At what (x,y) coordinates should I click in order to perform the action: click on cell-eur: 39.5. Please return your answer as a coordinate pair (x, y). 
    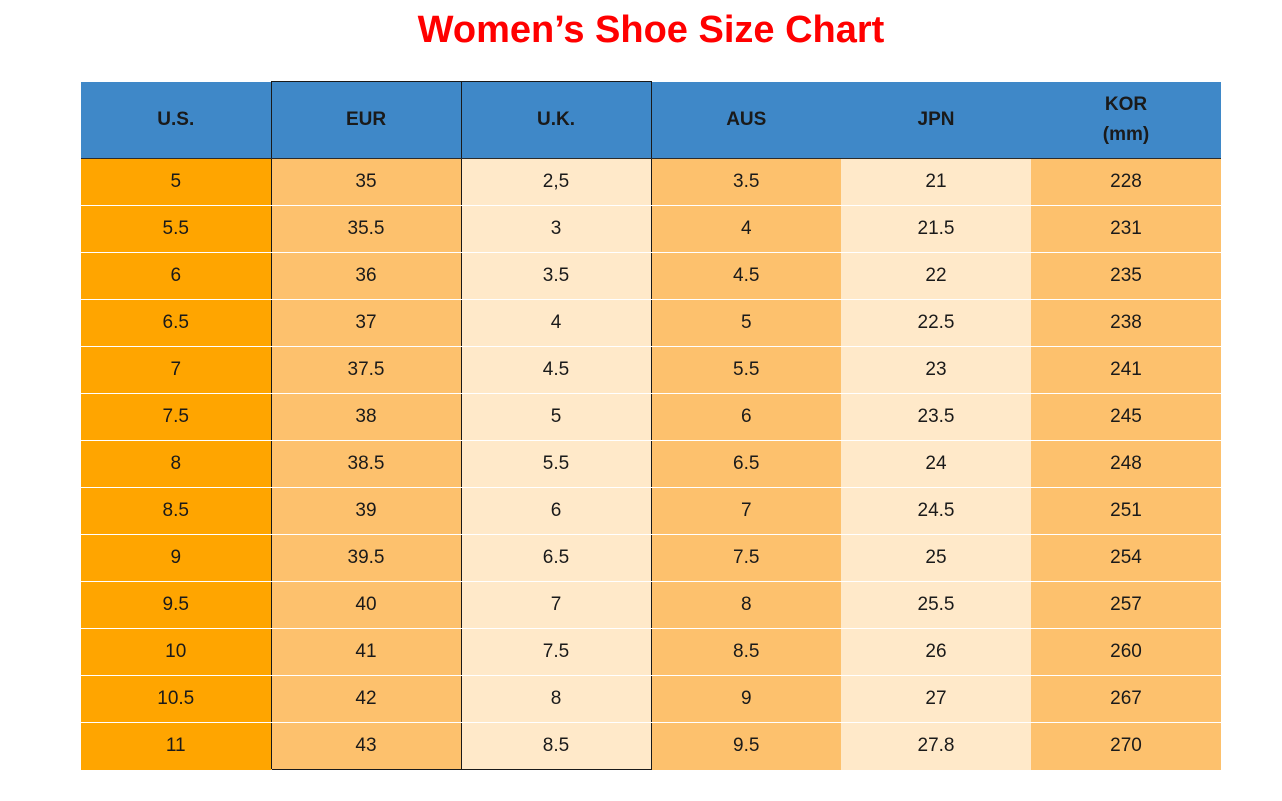
    Looking at the image, I should click on (366, 558).